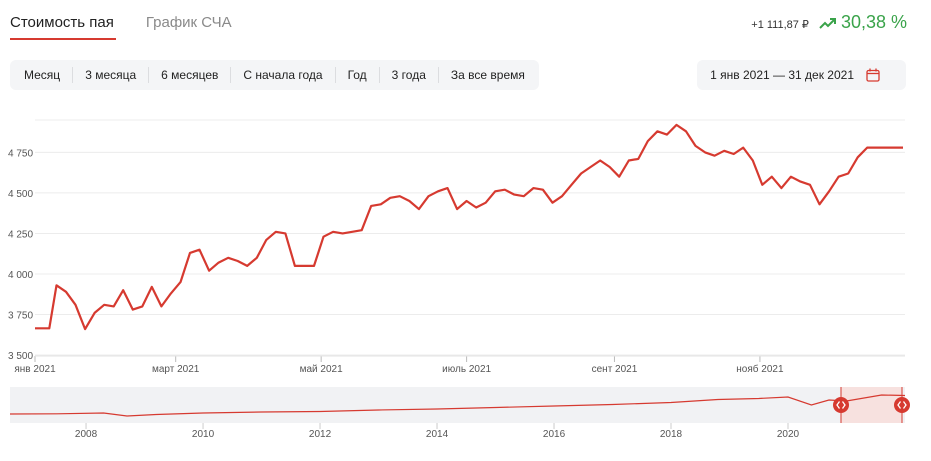 This screenshot has height=461, width=931. Describe the element at coordinates (20, 153) in the screenshot. I see `y-tick-label: 4 750` at that location.